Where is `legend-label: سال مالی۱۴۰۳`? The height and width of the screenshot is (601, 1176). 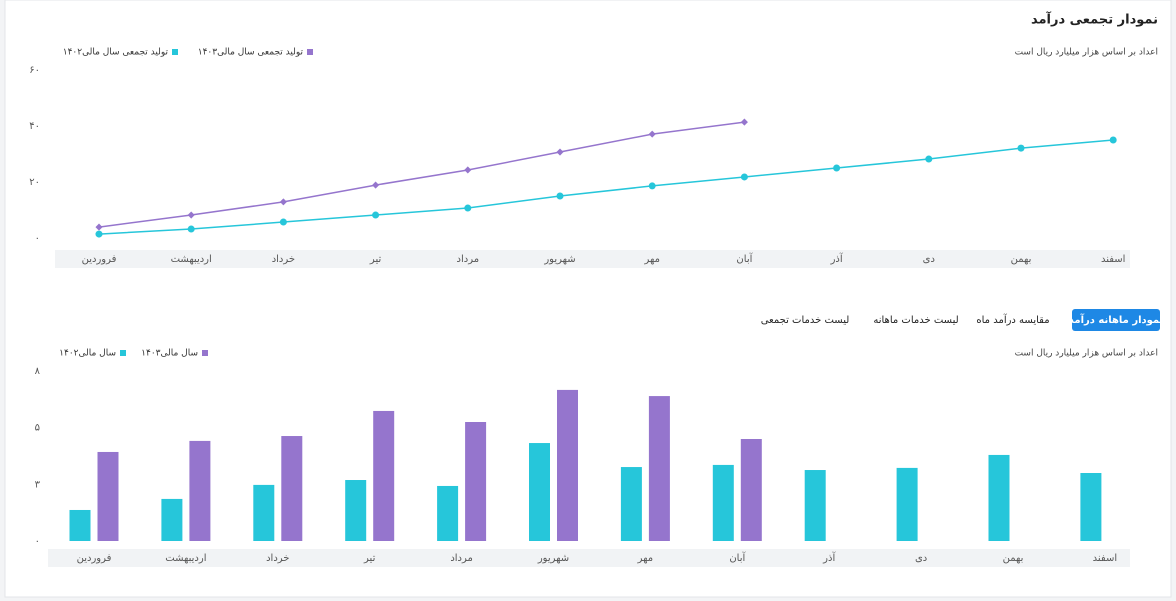
legend-label: سال مالی۱۴۰۳ is located at coordinates (169, 354).